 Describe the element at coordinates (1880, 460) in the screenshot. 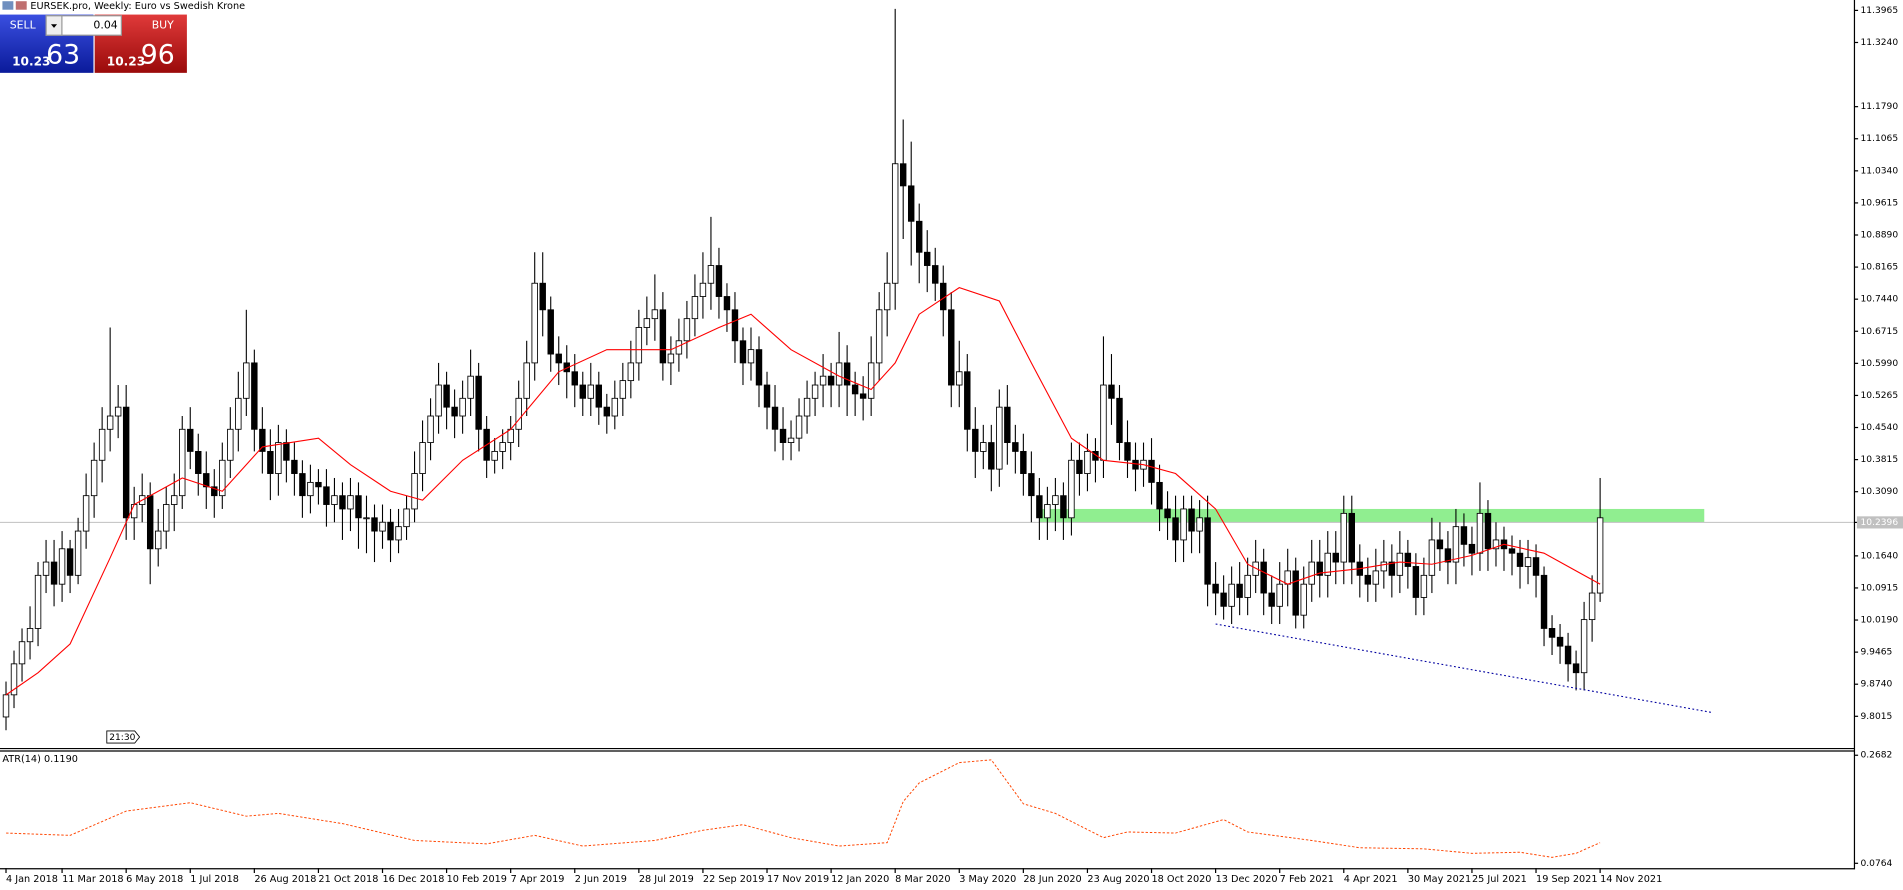

I see `y-tick-label: 10.3815` at that location.